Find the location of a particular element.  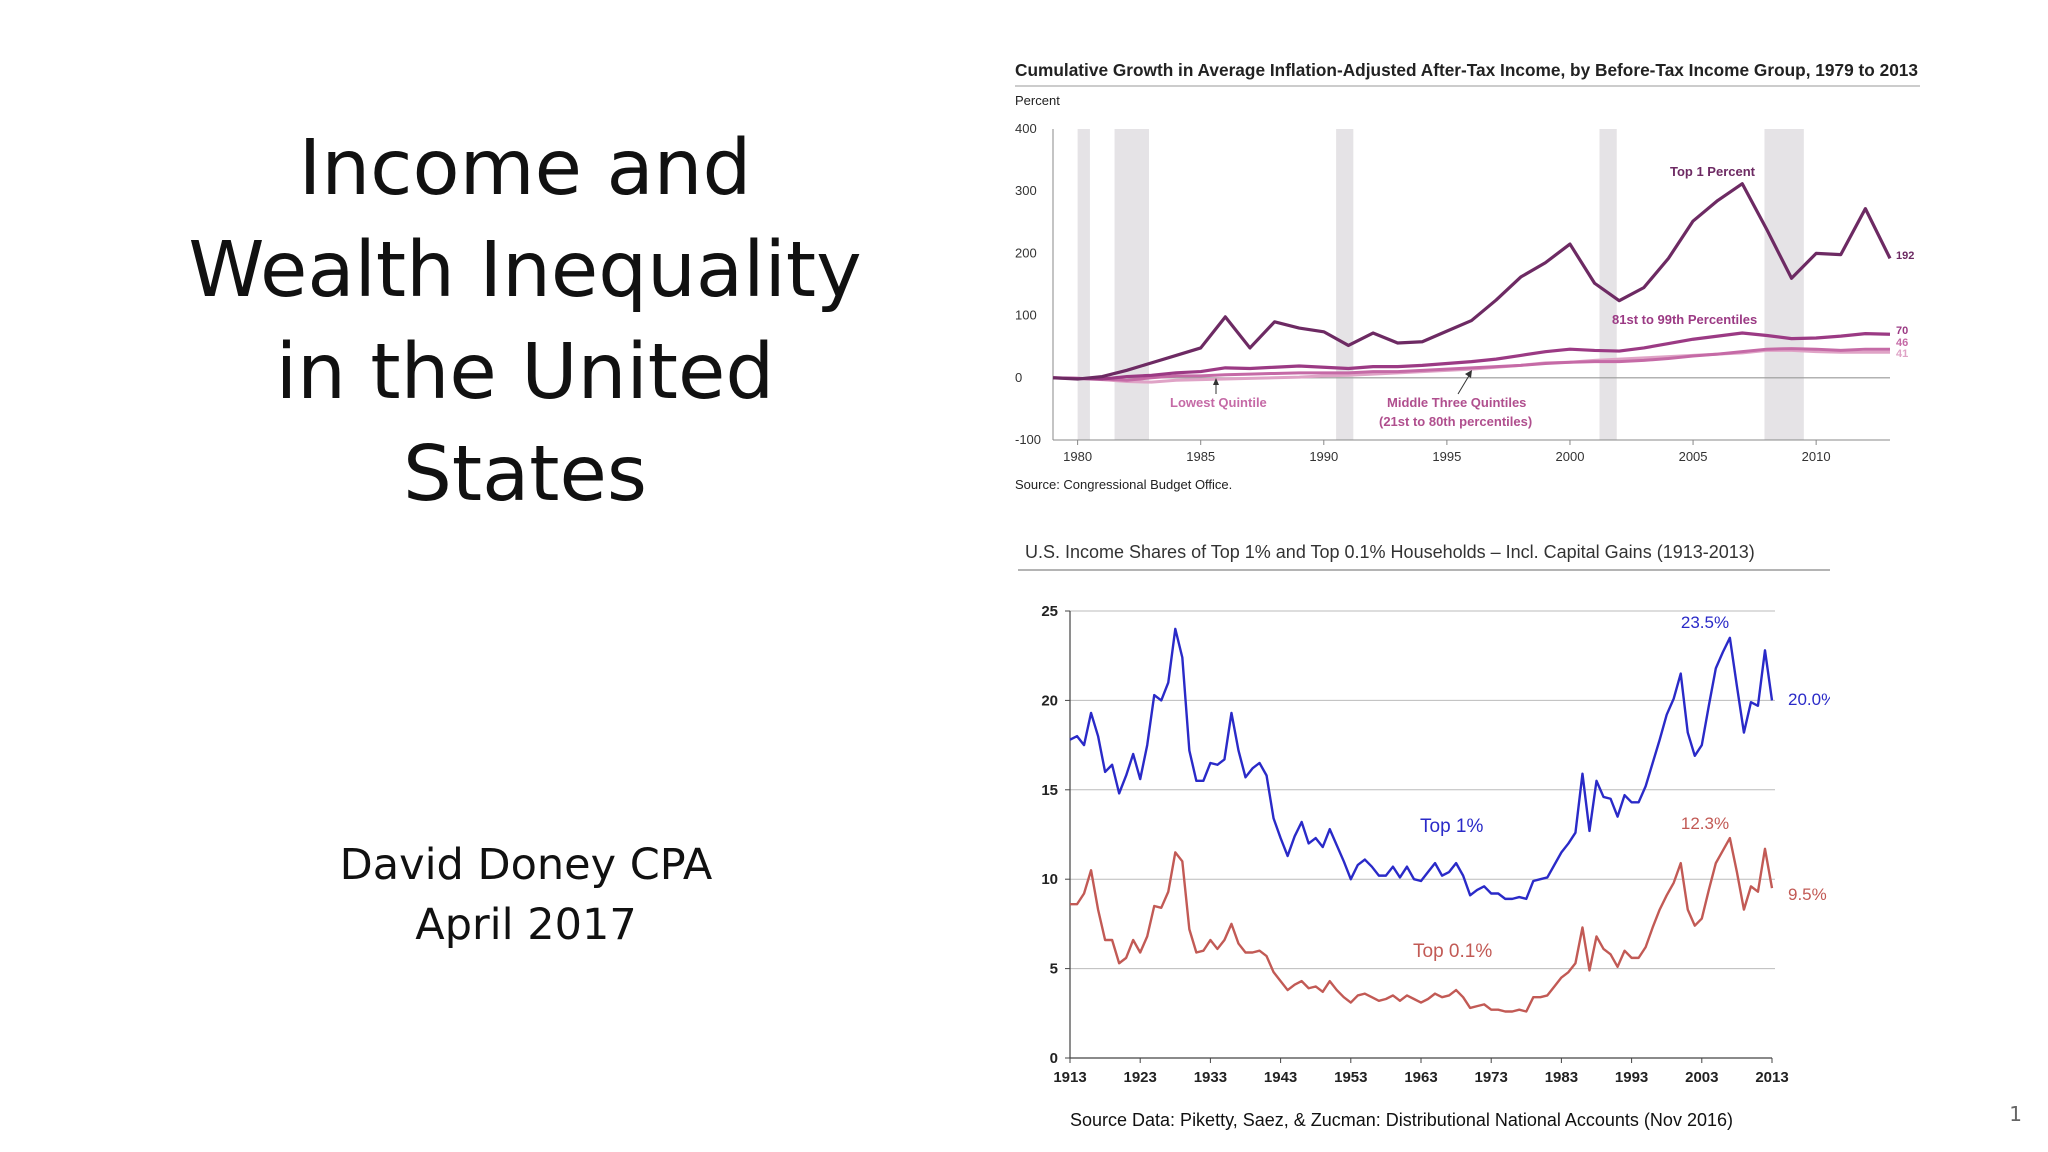

peak-label: 12.3% is located at coordinates (1705, 823).